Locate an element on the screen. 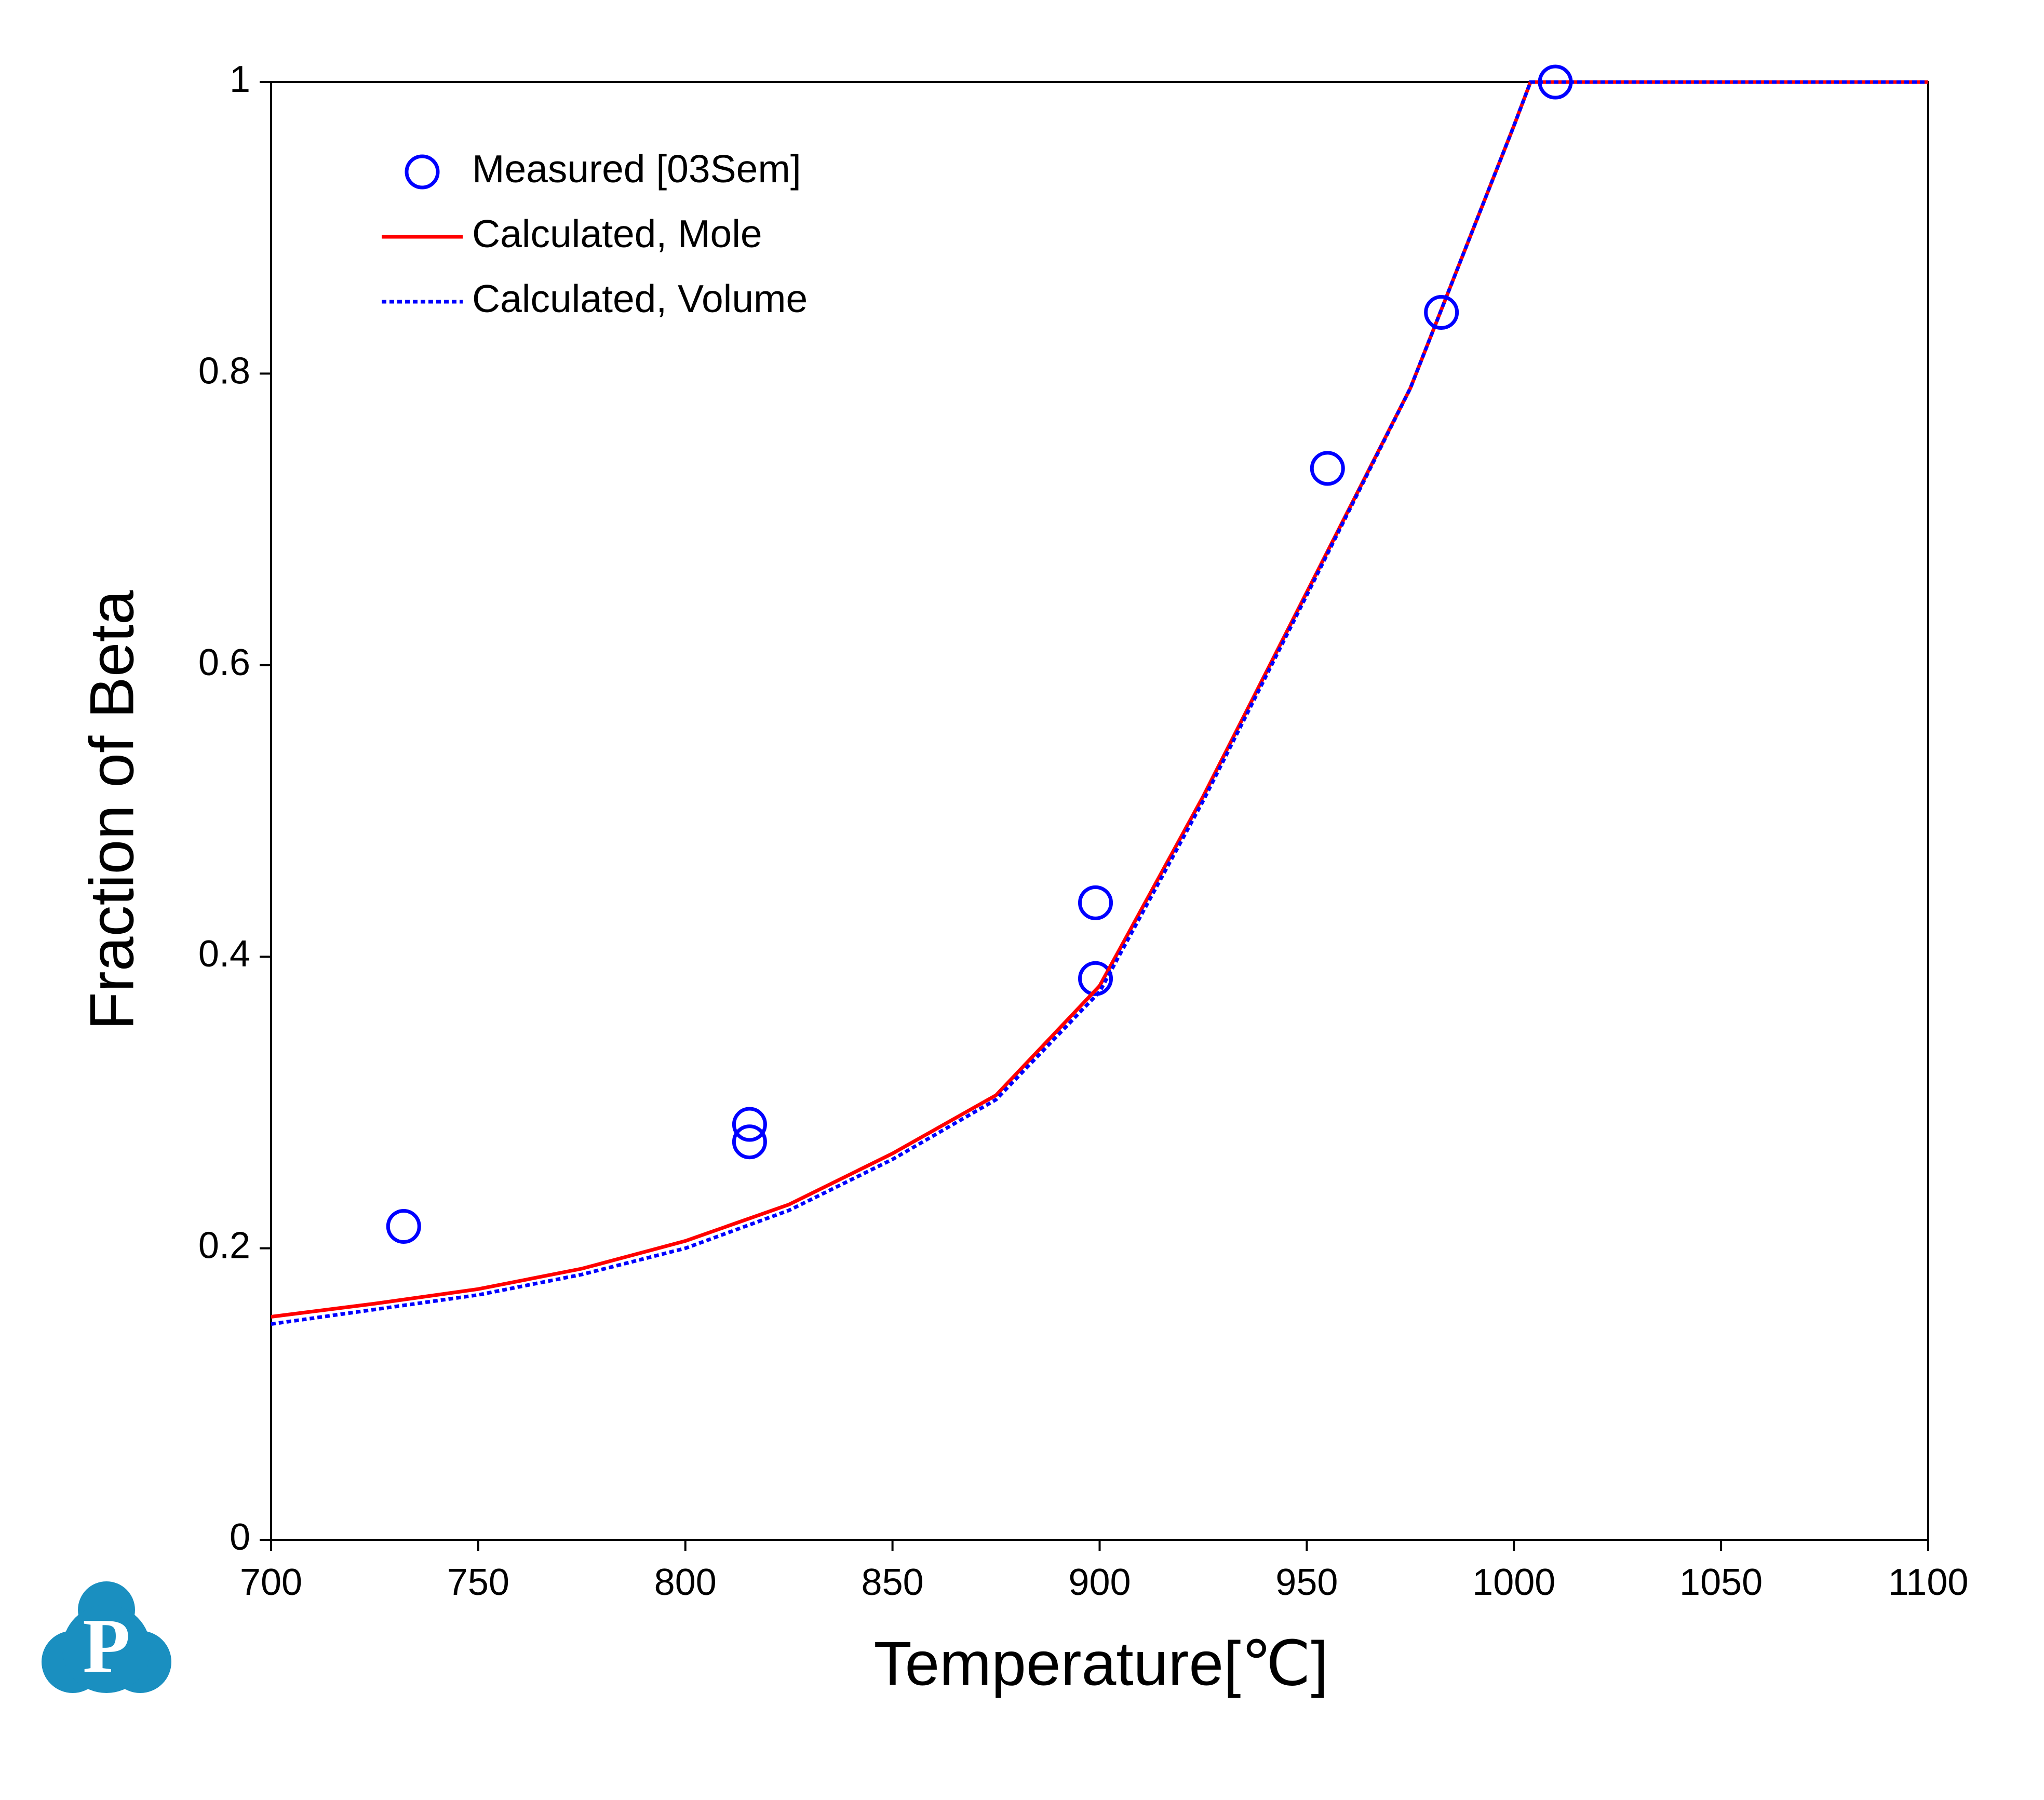  y-axis-label: Fraction of Beta is located at coordinates (112, 810).